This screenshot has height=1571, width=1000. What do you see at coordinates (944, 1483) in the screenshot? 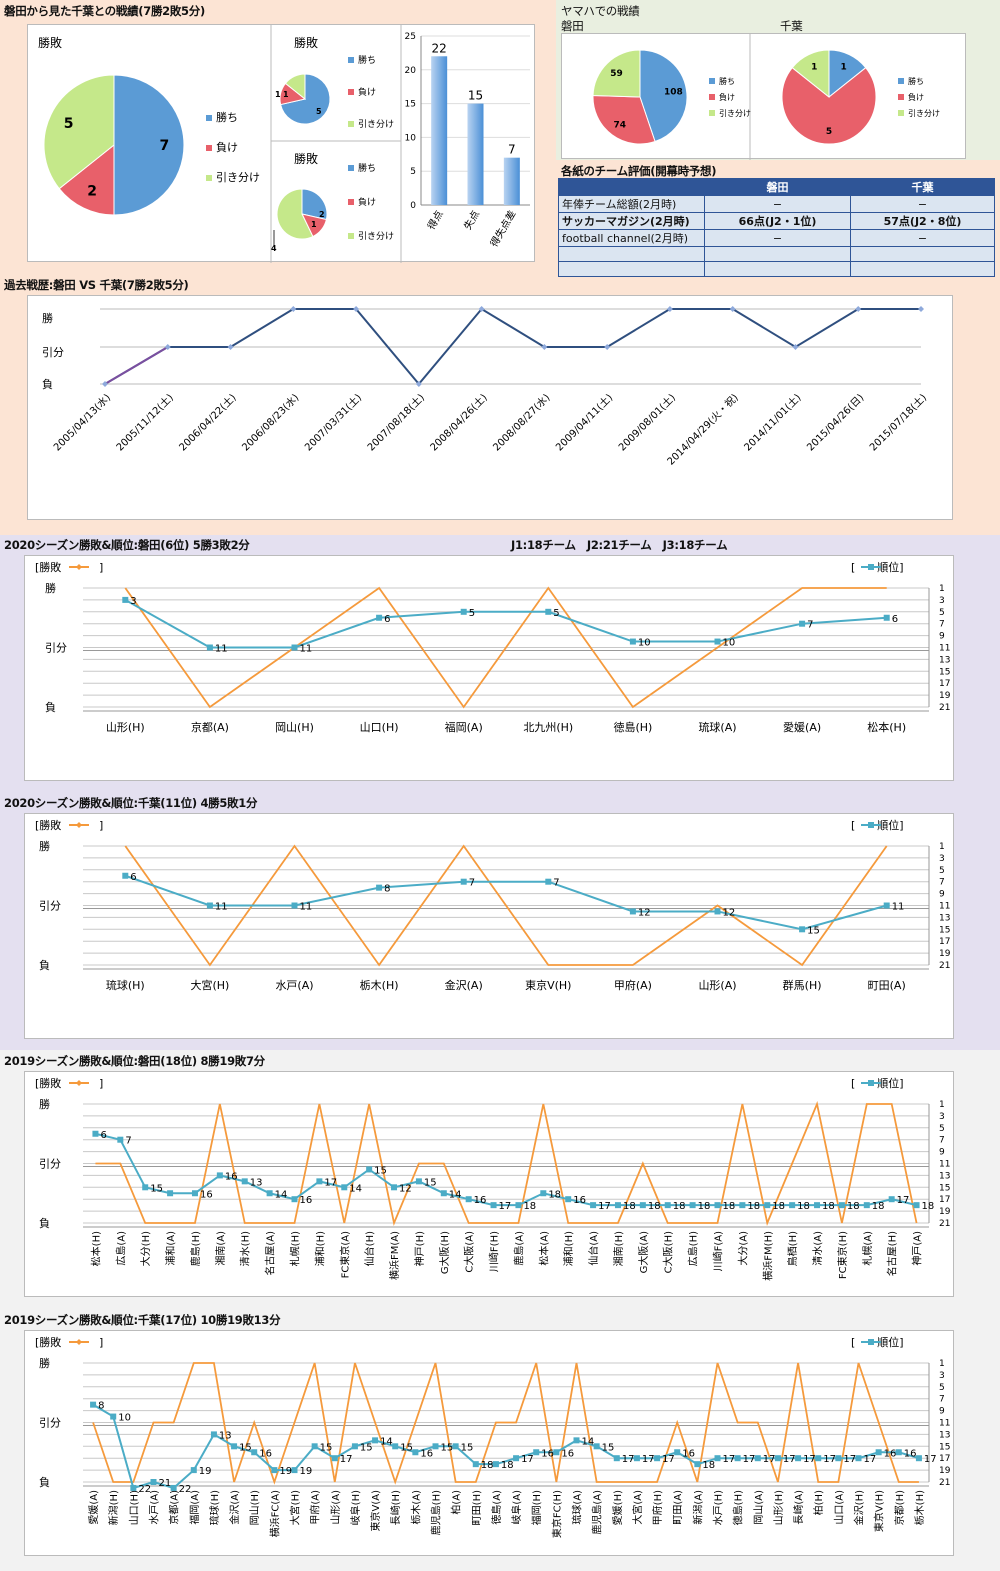
I see `y-axis-rank-label: 21` at bounding box center [944, 1483].